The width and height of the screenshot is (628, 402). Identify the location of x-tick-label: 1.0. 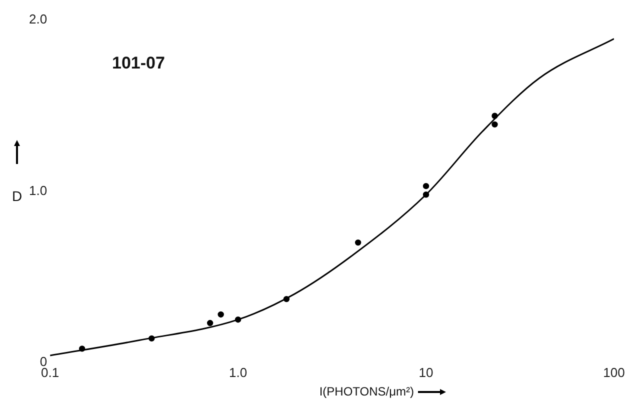
(238, 372).